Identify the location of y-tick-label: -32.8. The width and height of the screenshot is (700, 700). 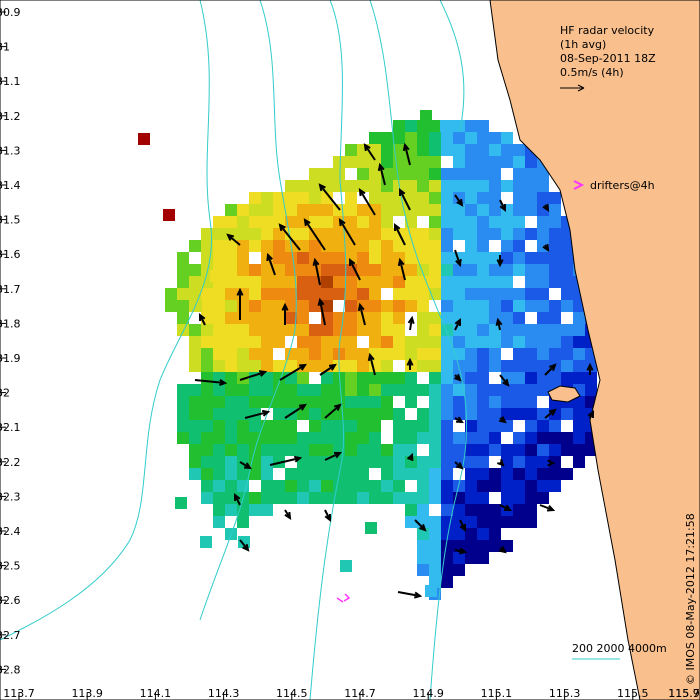
(10, 669).